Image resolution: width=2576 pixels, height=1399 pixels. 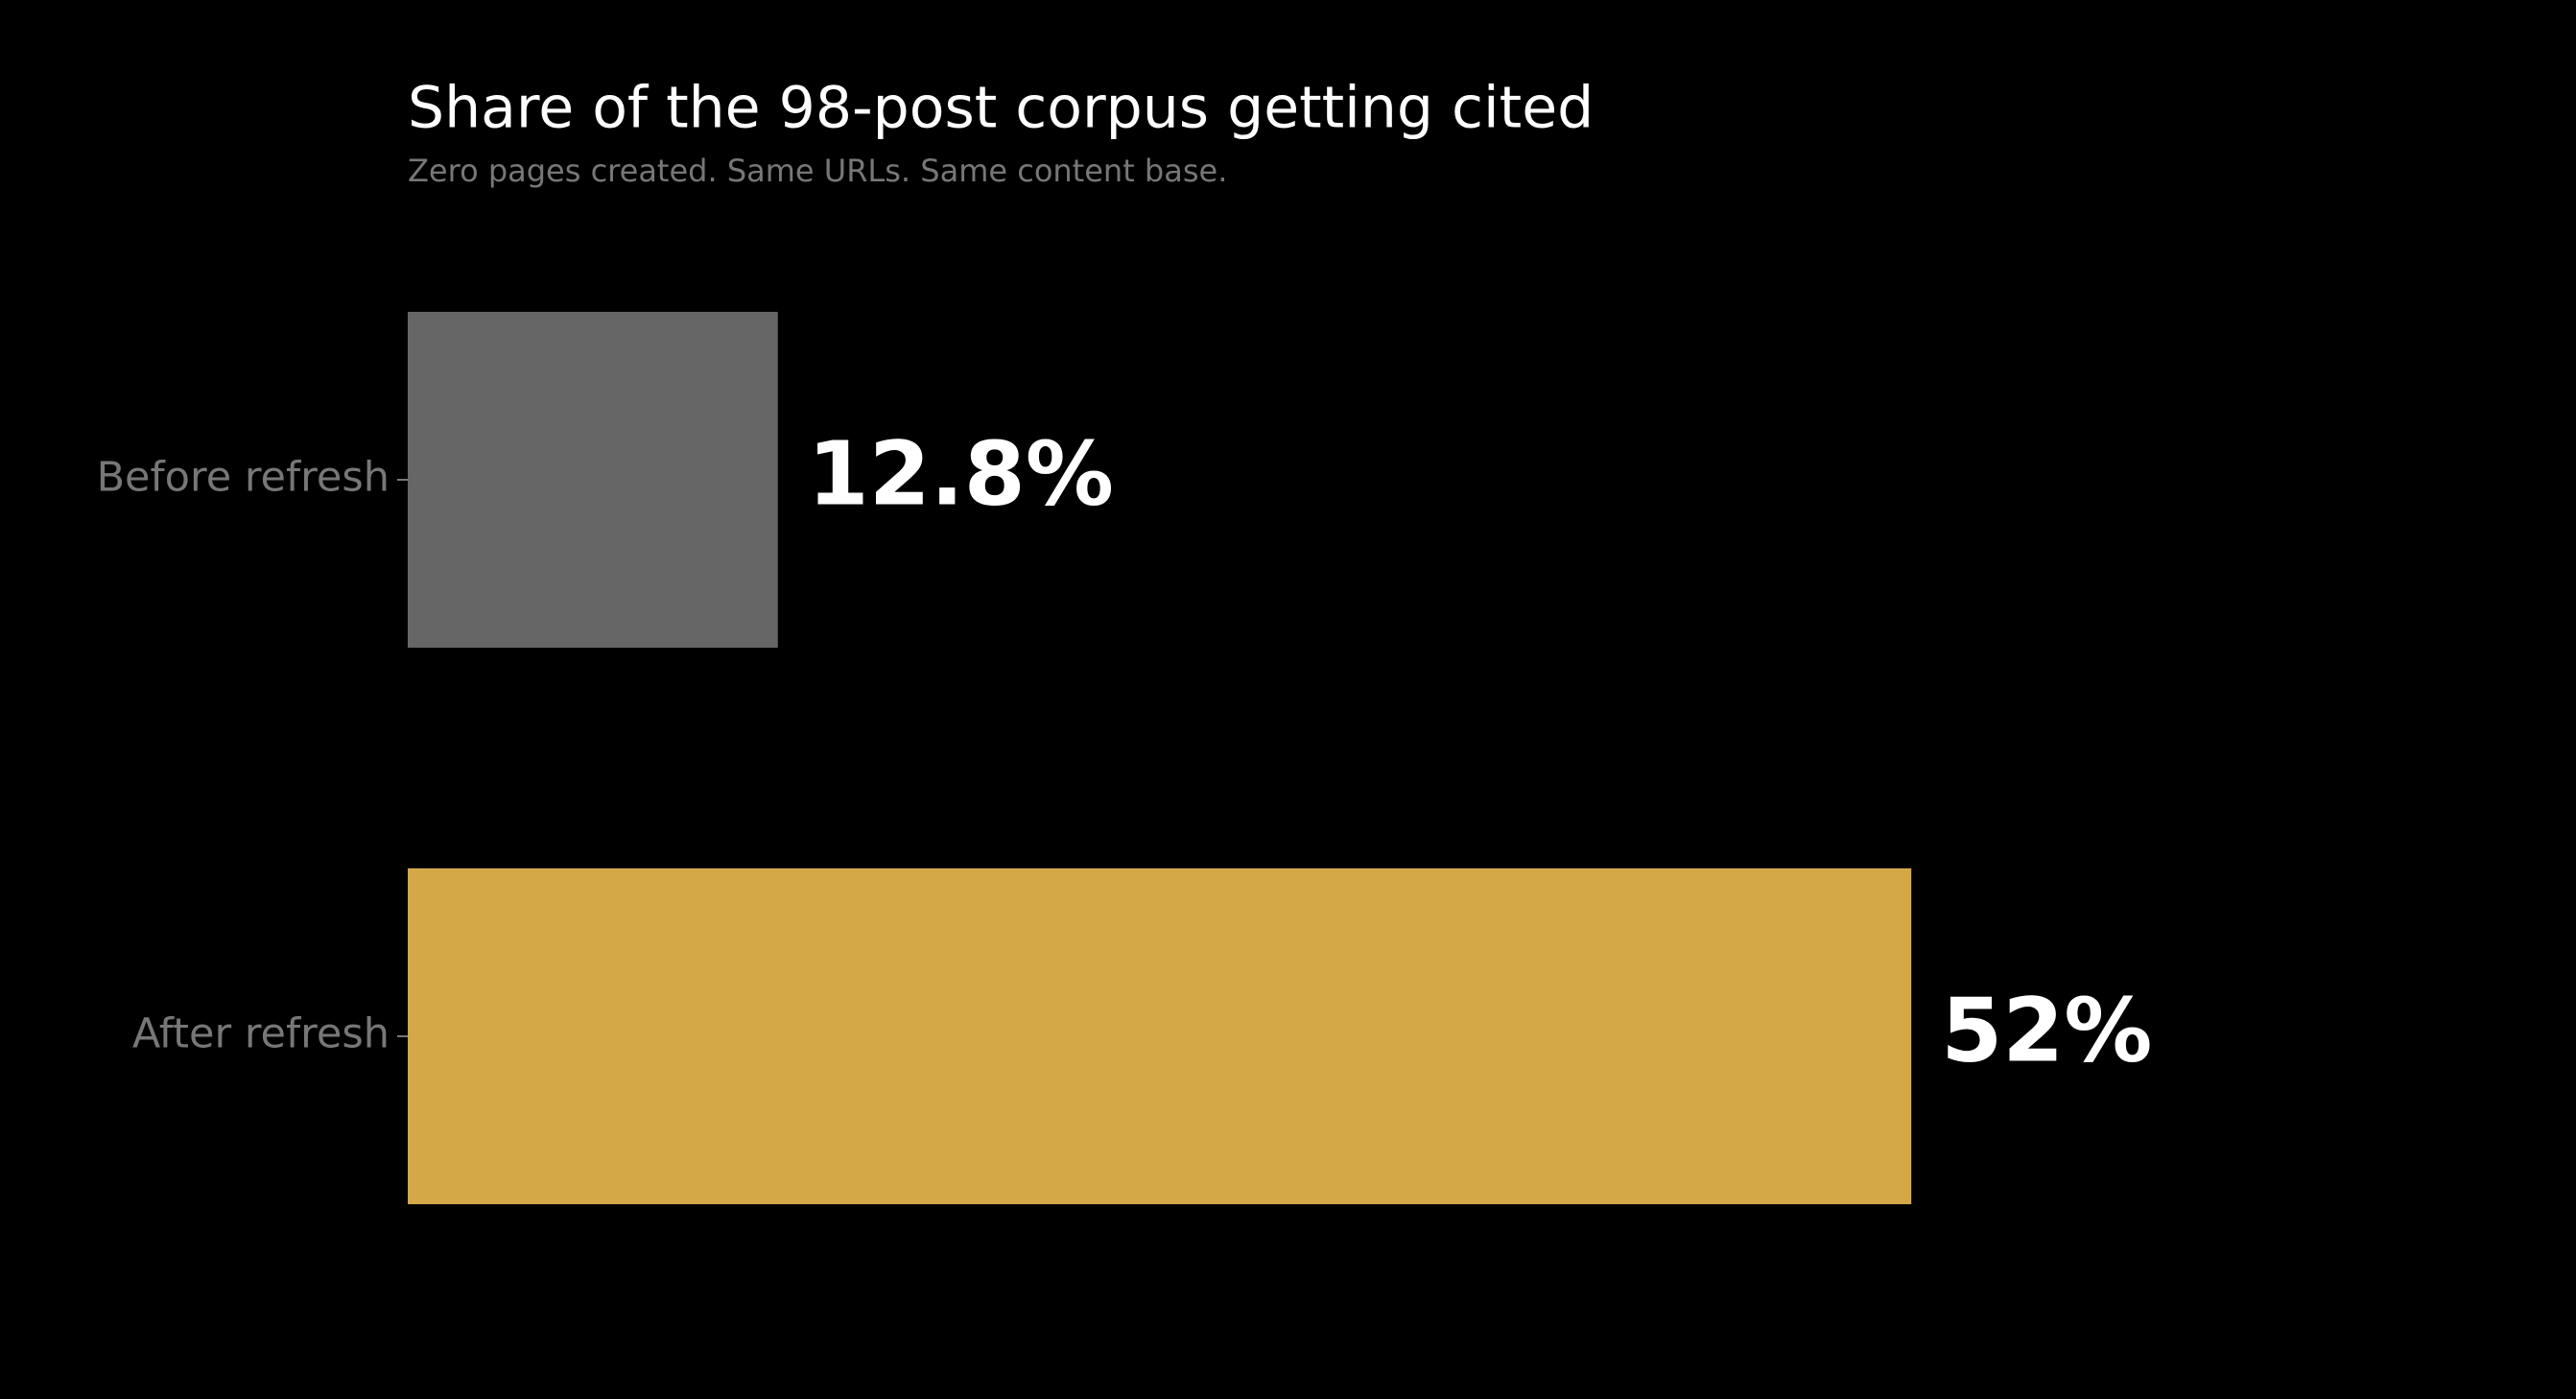 I want to click on y-tick-label: Before refresh, so click(x=243, y=478).